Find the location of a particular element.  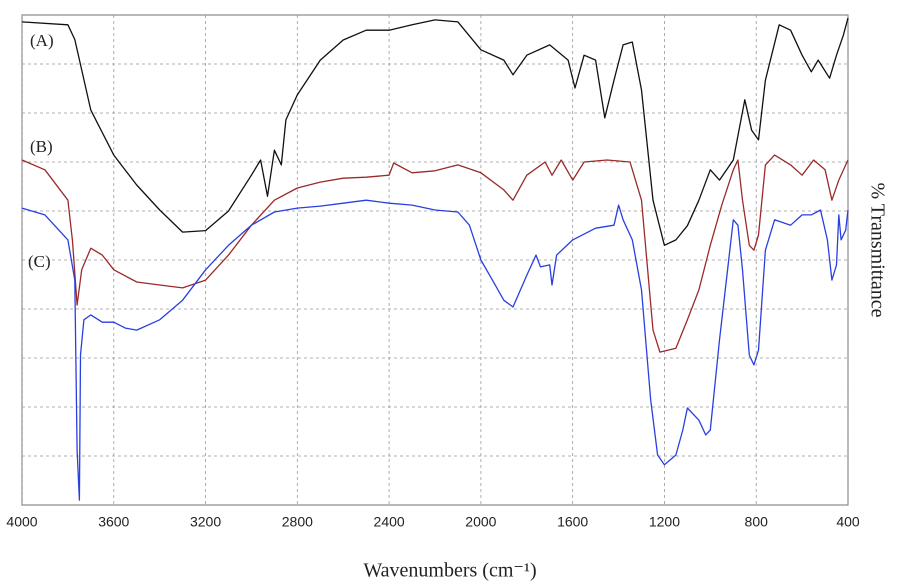

x-tick-label: 400 is located at coordinates (848, 522).